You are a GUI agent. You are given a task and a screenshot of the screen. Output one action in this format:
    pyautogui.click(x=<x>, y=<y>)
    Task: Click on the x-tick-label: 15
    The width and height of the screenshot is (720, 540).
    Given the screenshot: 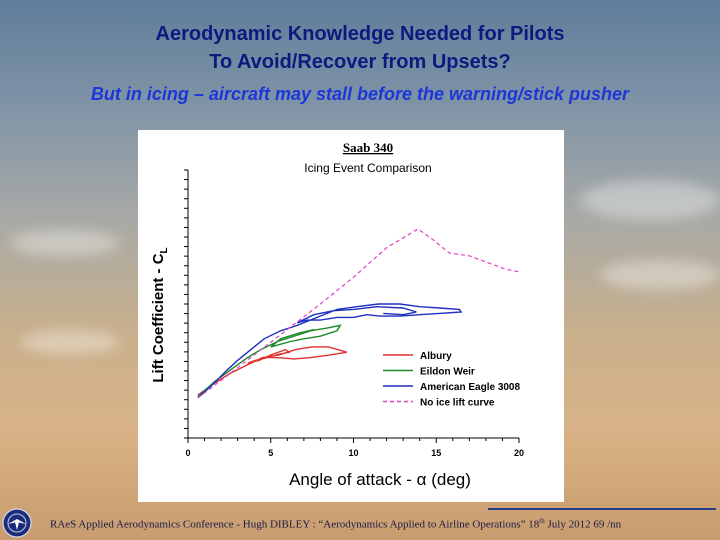 What is the action you would take?
    pyautogui.click(x=436, y=453)
    